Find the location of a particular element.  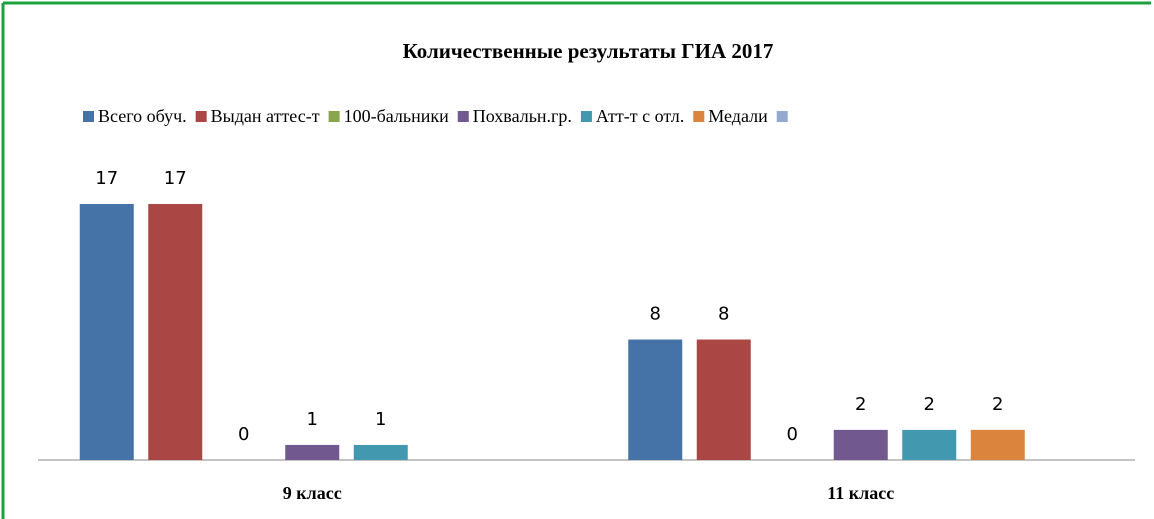

legend-label: Всего обуч. is located at coordinates (142, 116).